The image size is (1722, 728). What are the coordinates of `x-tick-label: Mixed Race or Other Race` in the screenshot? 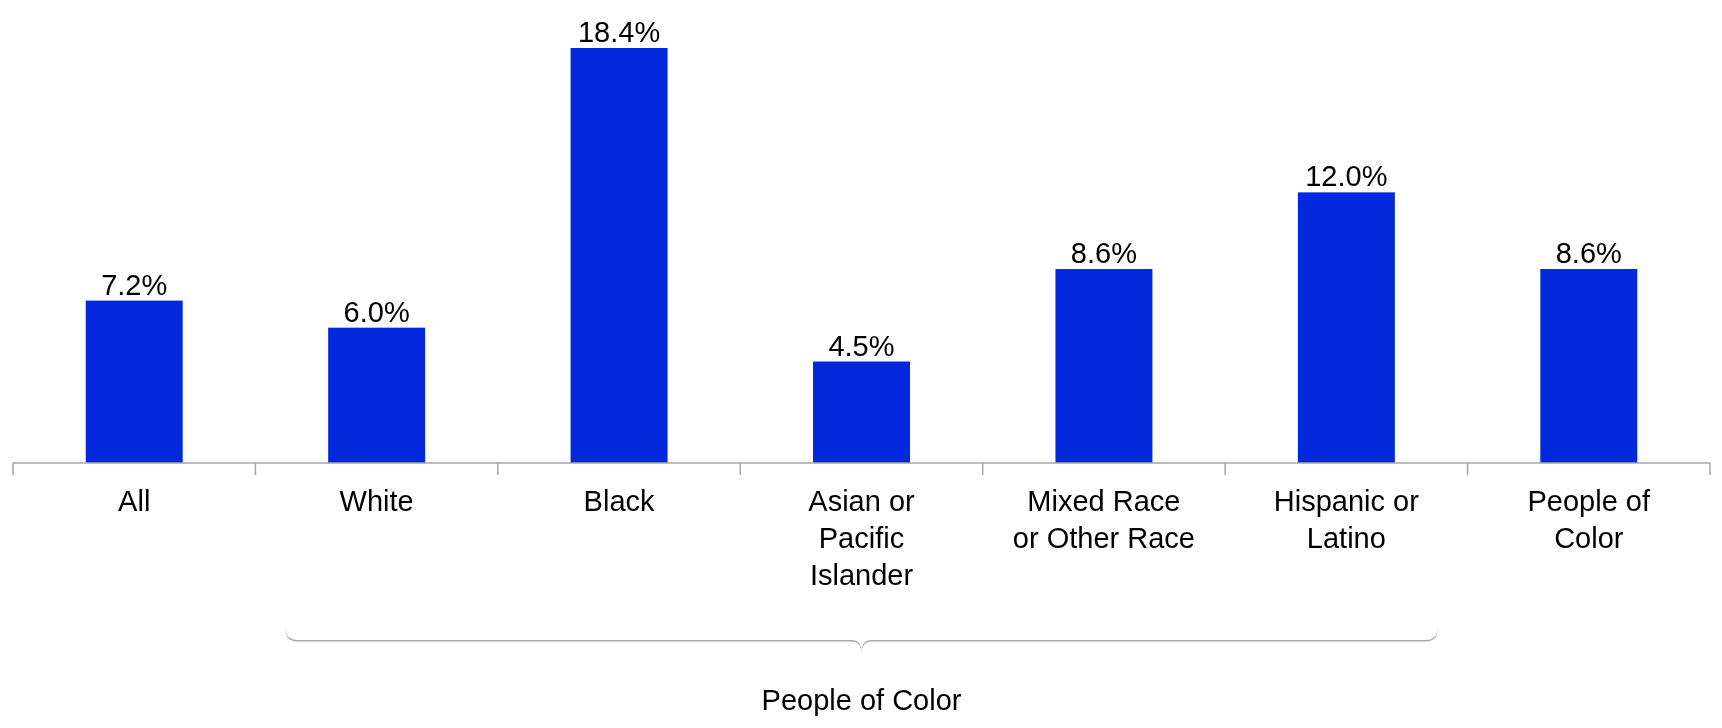 It's located at (1103, 519).